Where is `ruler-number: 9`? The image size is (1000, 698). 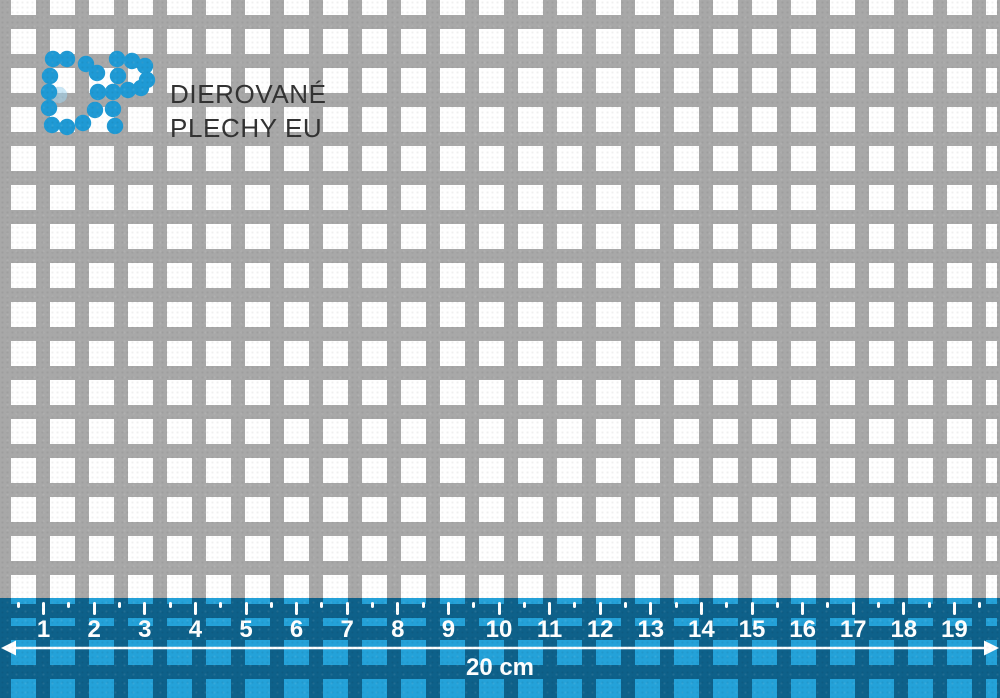 ruler-number: 9 is located at coordinates (448, 629).